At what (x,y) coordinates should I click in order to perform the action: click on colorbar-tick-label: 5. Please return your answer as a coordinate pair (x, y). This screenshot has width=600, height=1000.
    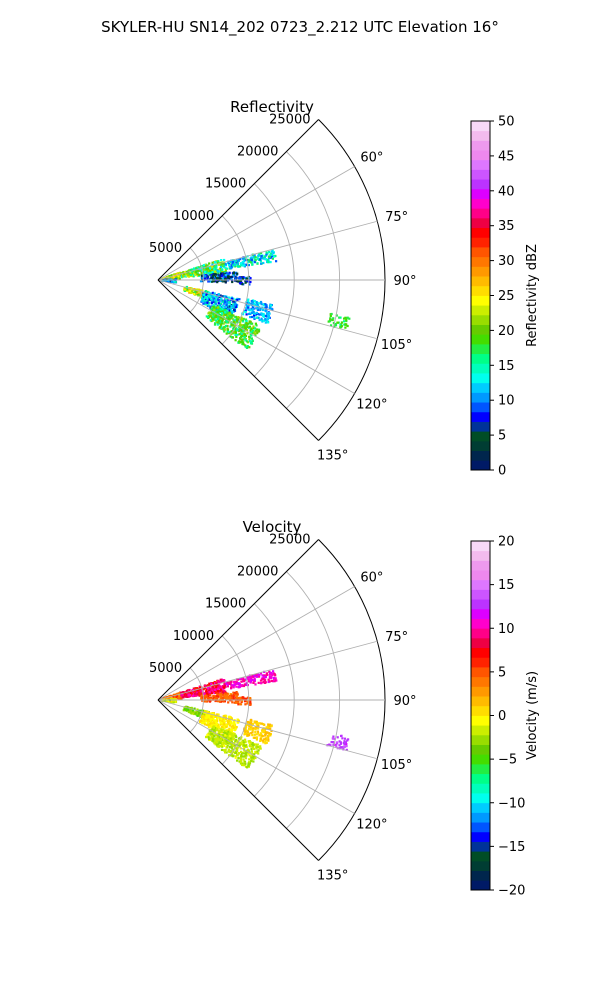
    Looking at the image, I should click on (502, 672).